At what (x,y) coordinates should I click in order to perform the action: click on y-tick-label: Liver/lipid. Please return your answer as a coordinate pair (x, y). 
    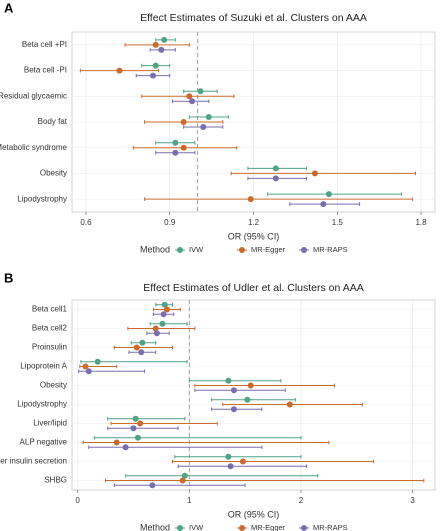
    Looking at the image, I should click on (50, 423).